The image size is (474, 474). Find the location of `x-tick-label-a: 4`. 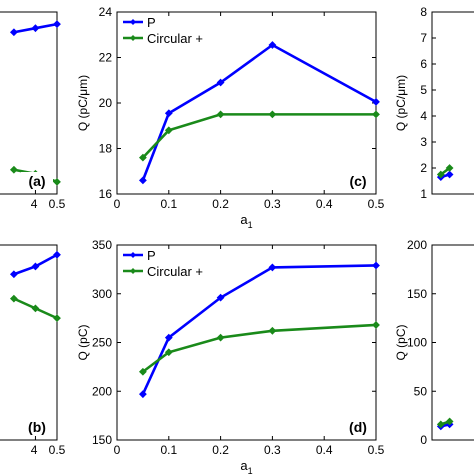

x-tick-label-a: 4 is located at coordinates (34, 204).